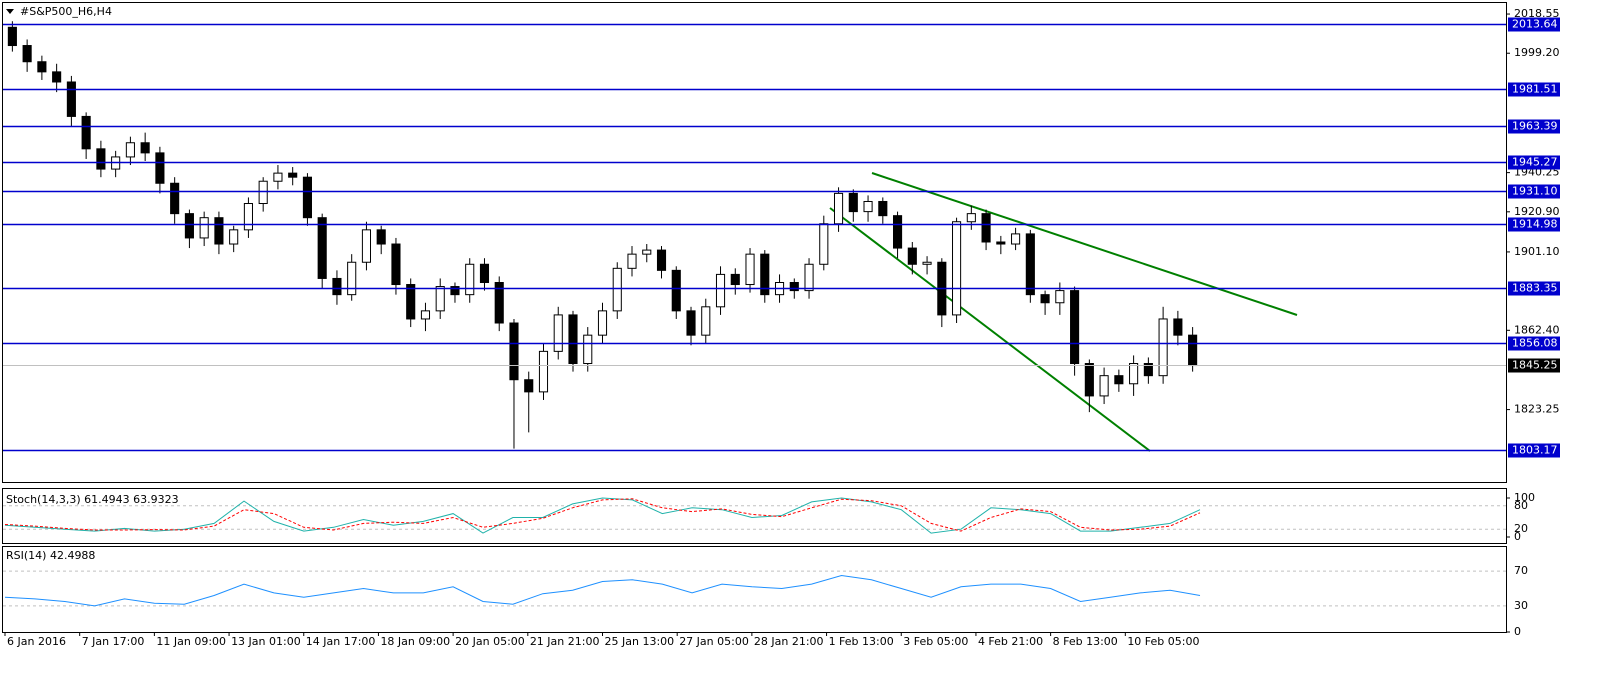  What do you see at coordinates (50, 555) in the screenshot?
I see `rsi-title: RSI(14) 42.4988` at bounding box center [50, 555].